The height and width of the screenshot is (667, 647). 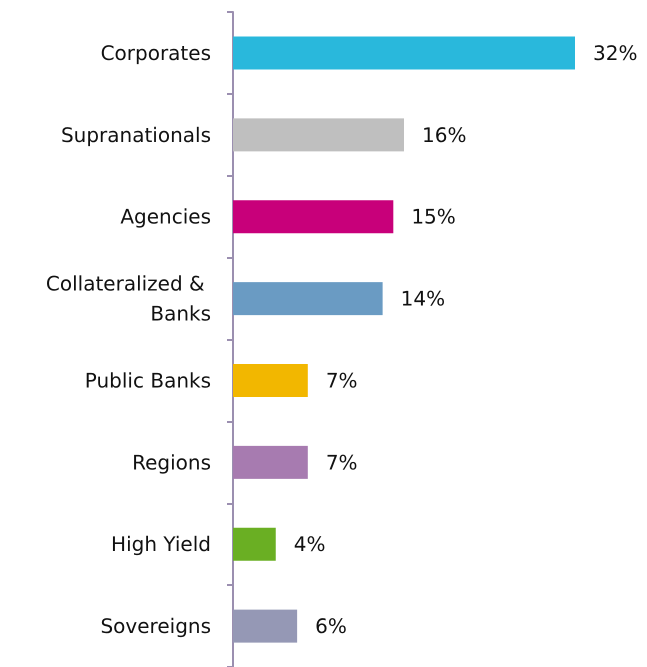 I want to click on data-label: 15%, so click(x=433, y=216).